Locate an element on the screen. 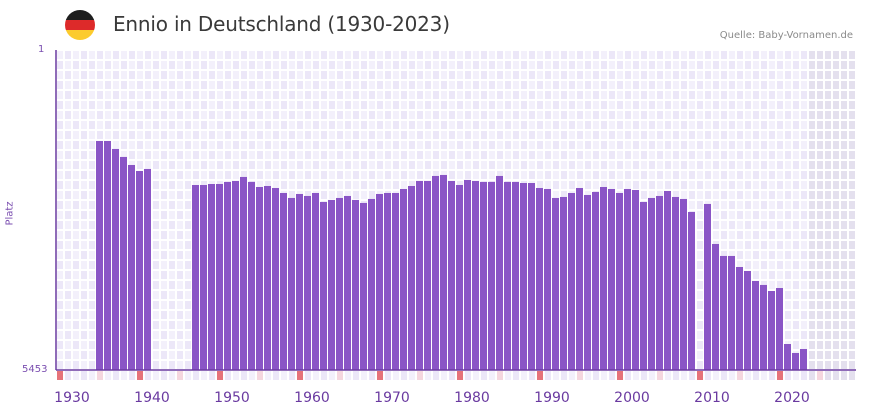 The height and width of the screenshot is (412, 873). bar-2005 is located at coordinates (659, 282).